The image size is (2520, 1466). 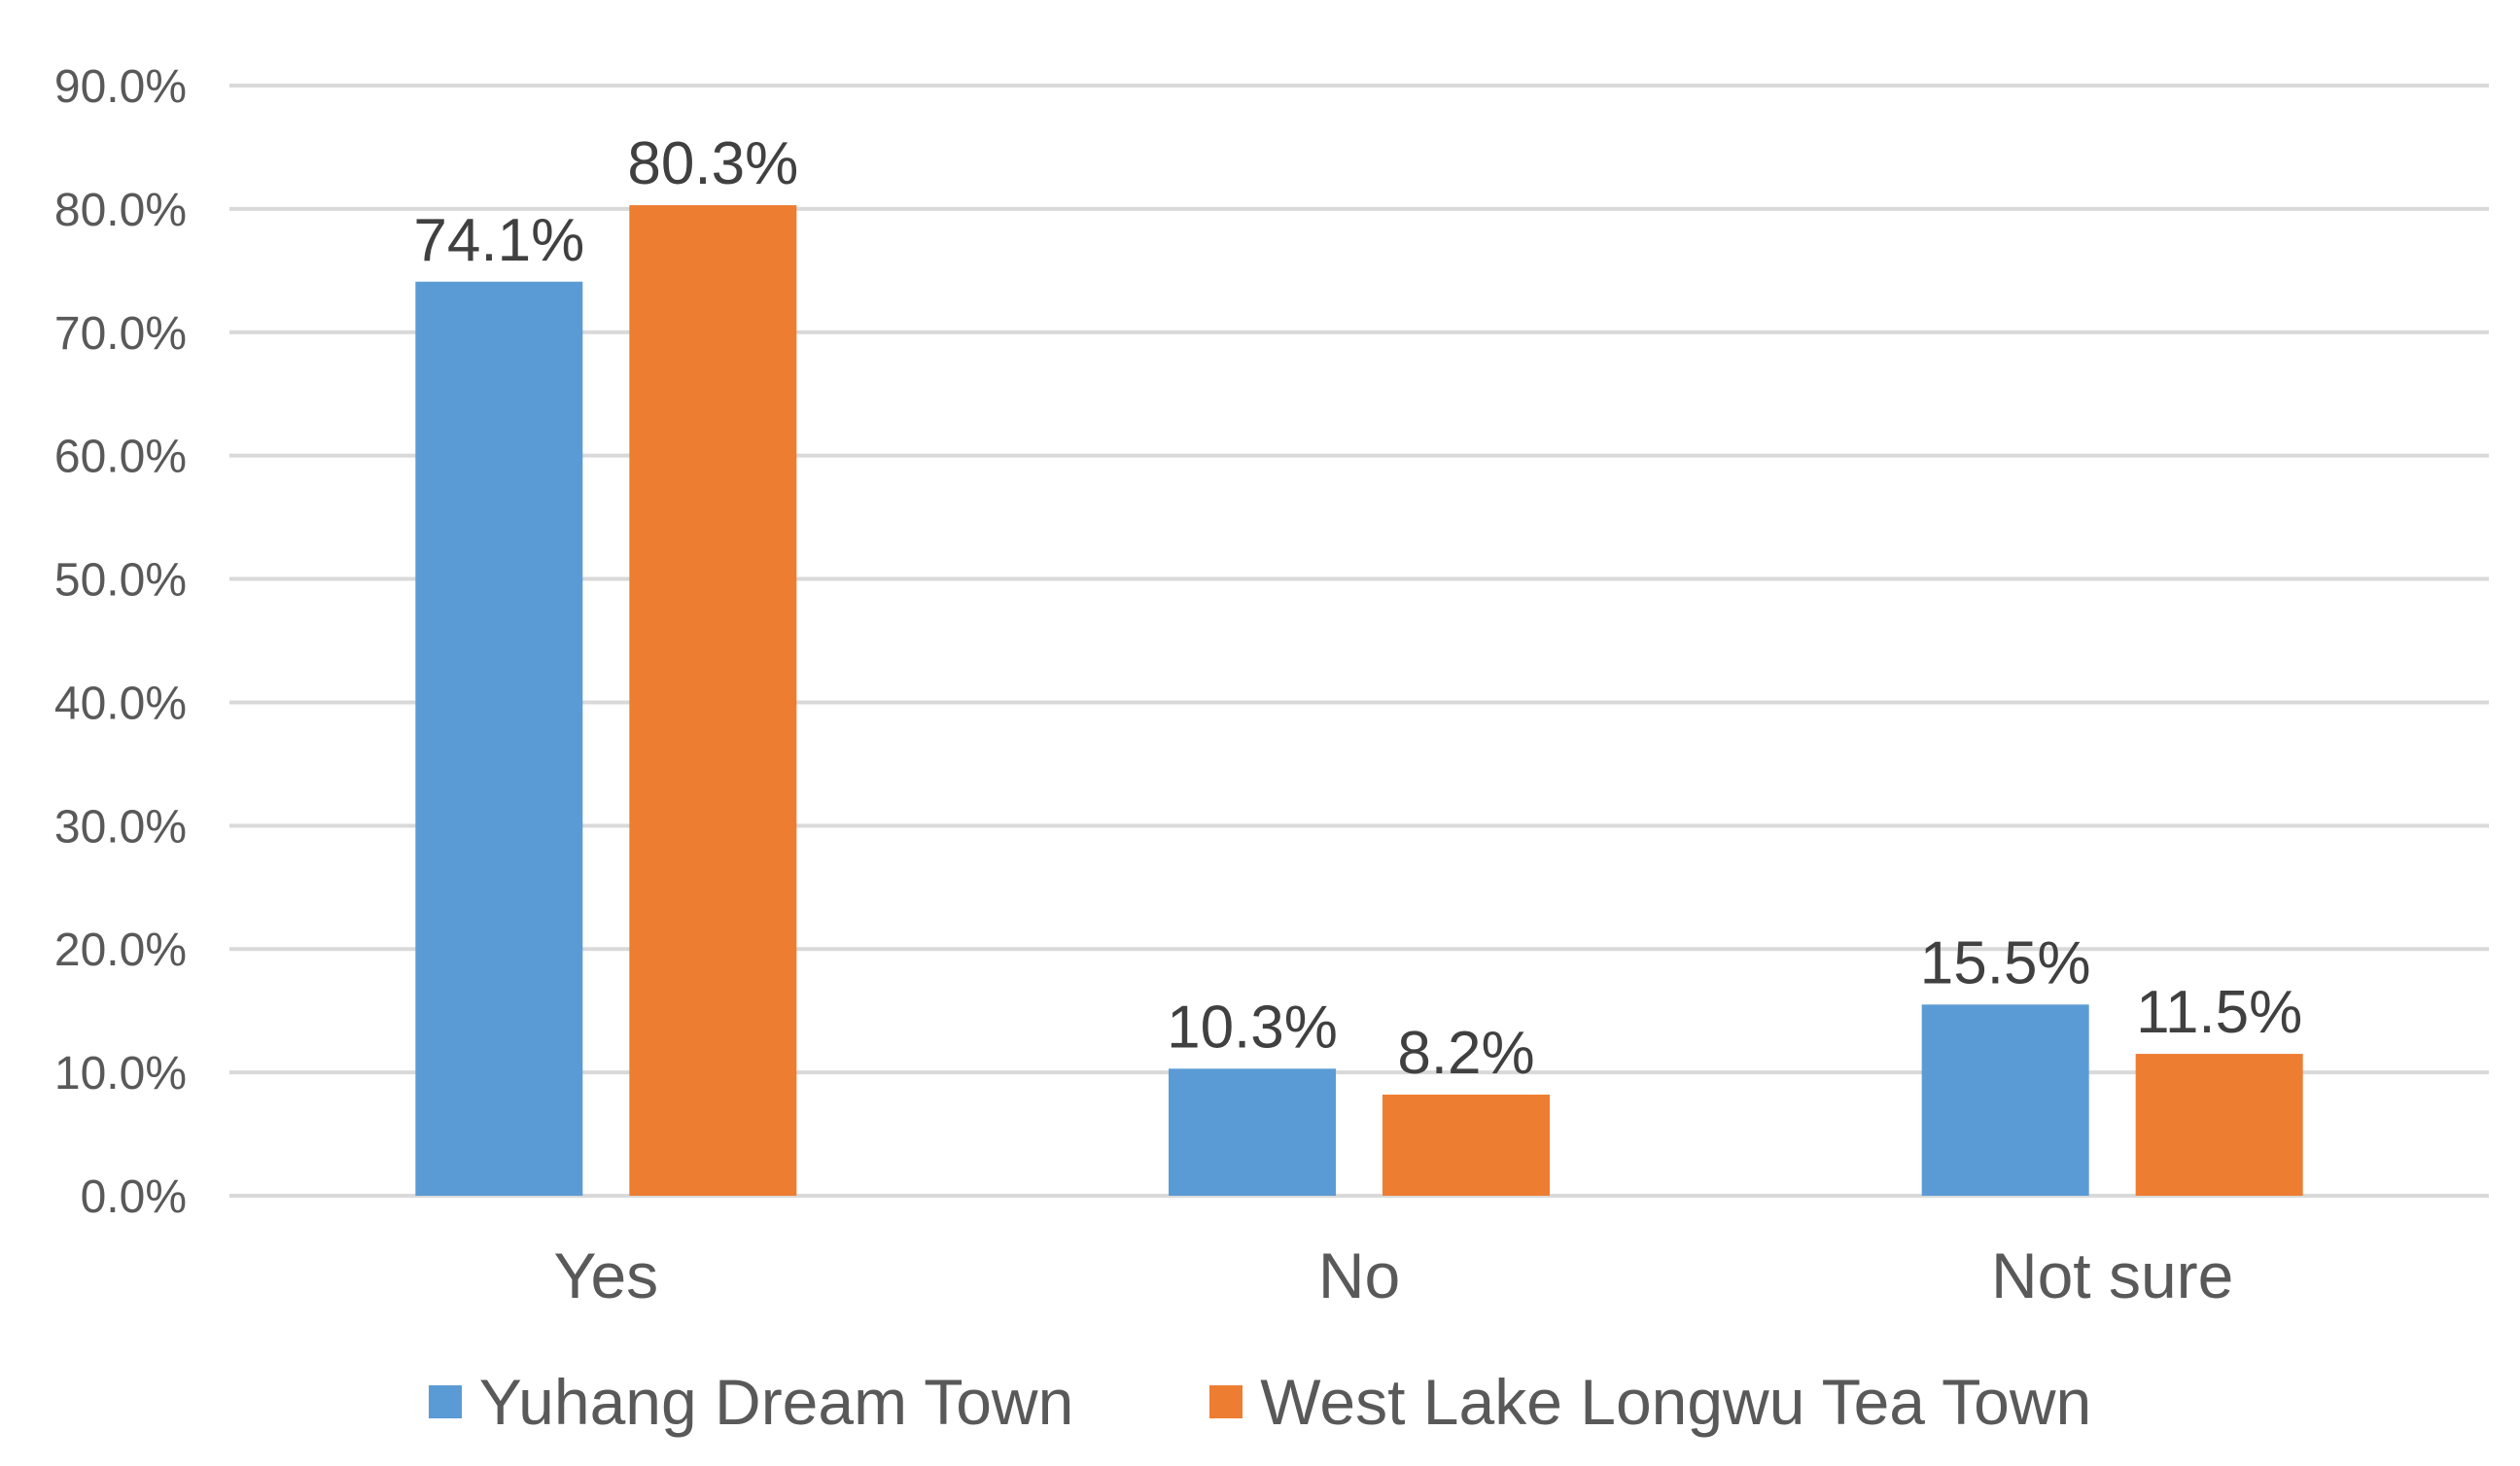 I want to click on y-tick-label: 50.0%, so click(x=120, y=581).